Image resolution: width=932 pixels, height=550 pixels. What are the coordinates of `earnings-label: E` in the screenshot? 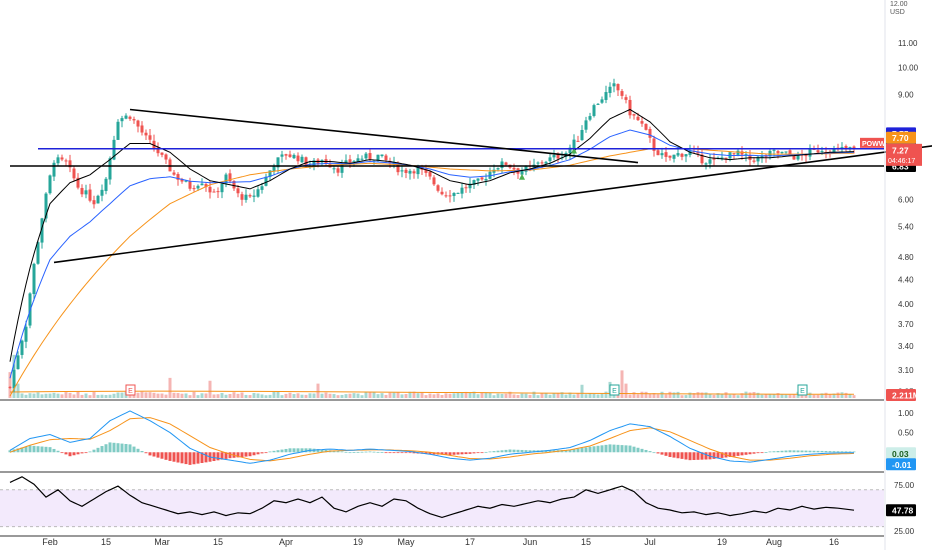 It's located at (614, 391).